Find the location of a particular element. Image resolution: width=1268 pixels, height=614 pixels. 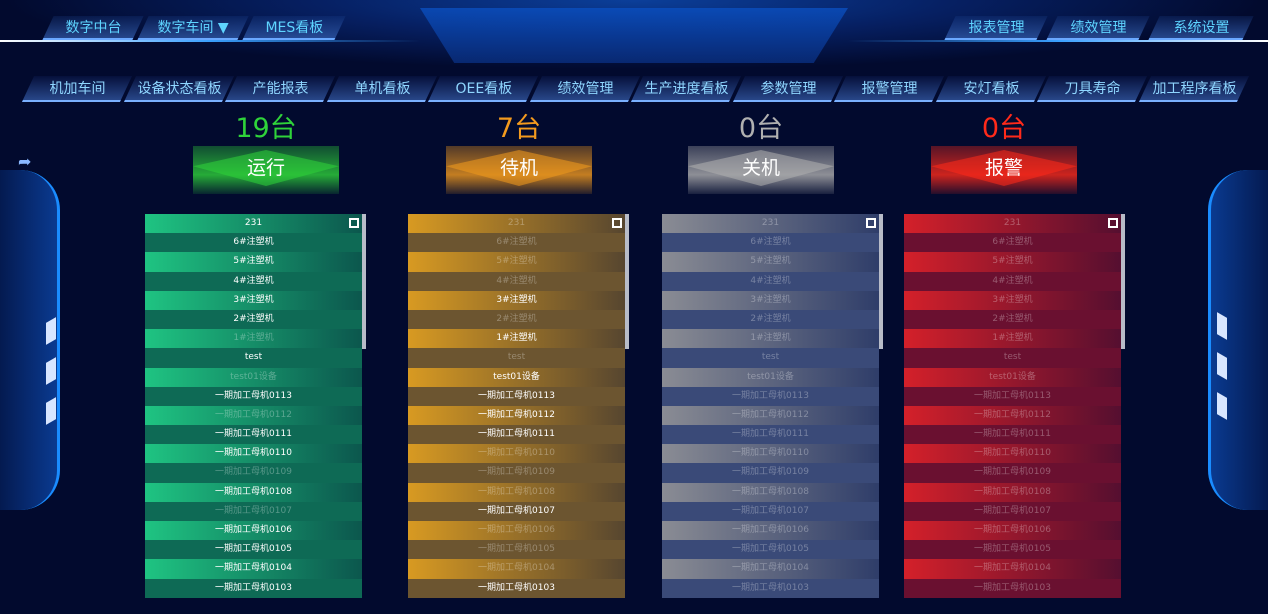

nav-report-management: 报表管理 is located at coordinates (996, 28).